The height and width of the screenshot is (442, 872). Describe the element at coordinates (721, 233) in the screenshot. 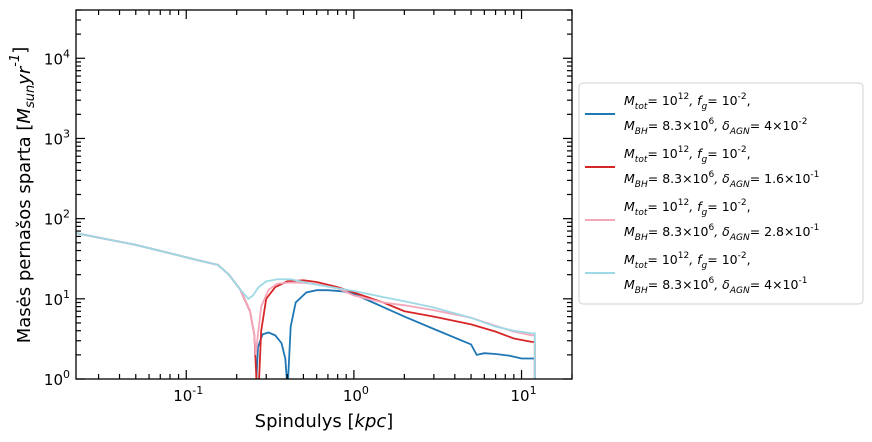

I see `legend-label-2-line-2: MBH= 8.3×106, δAGN= 2.8×10-1` at that location.